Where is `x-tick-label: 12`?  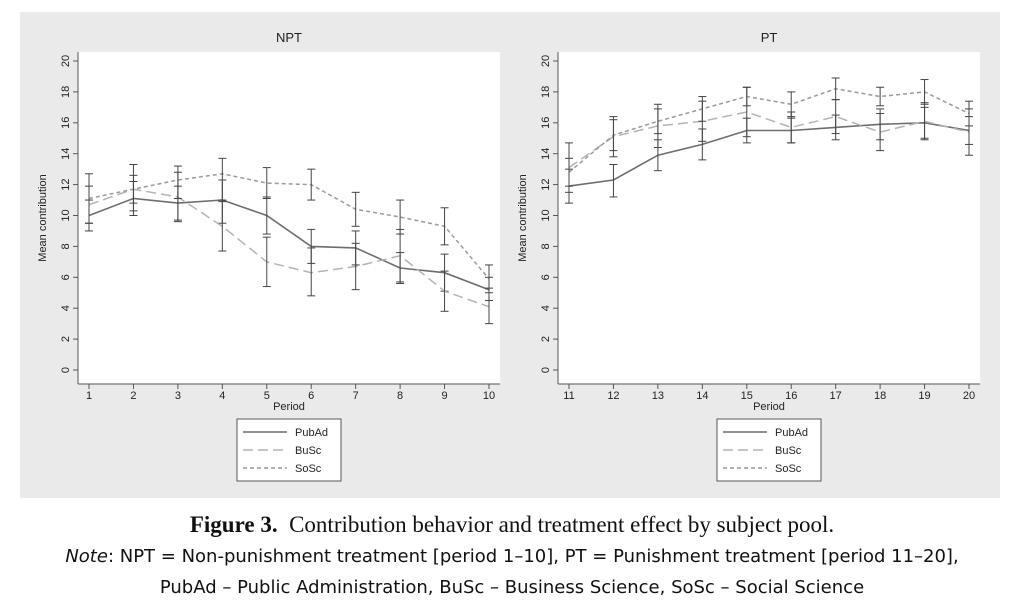
x-tick-label: 12 is located at coordinates (613, 396).